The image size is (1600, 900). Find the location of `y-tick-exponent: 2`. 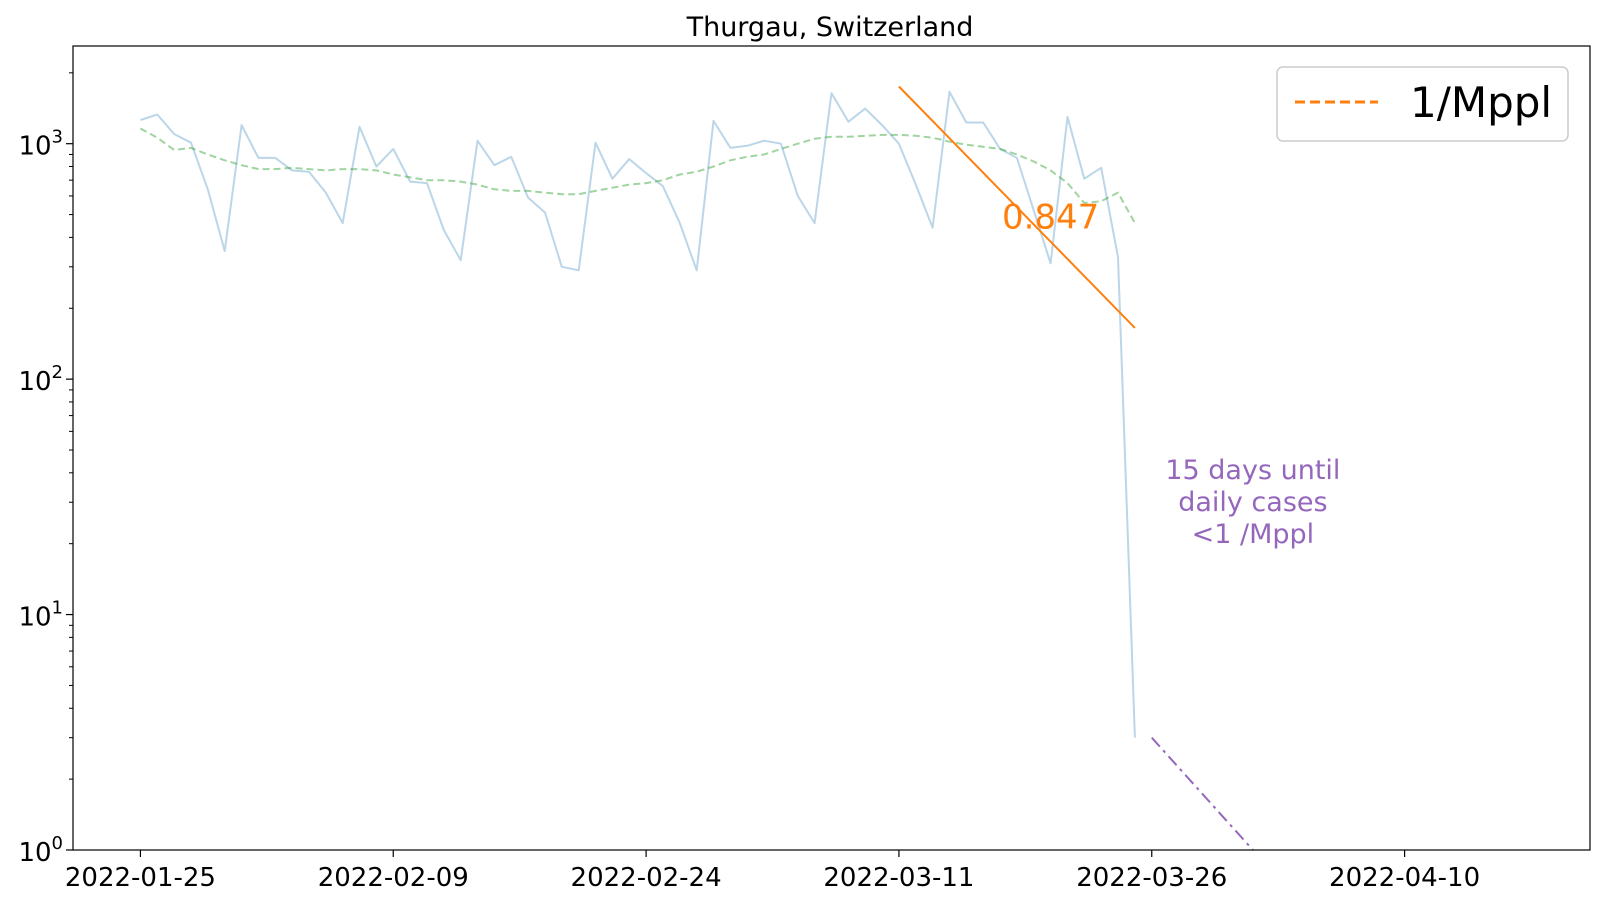

y-tick-exponent: 2 is located at coordinates (57, 372).